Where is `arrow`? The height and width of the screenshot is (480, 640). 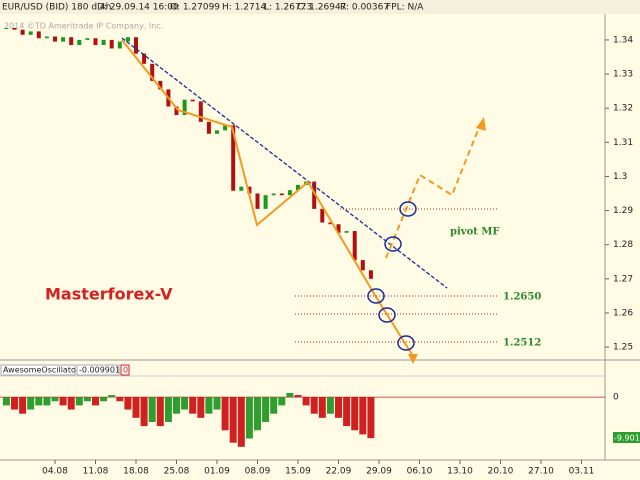
arrow is located at coordinates (413, 359).